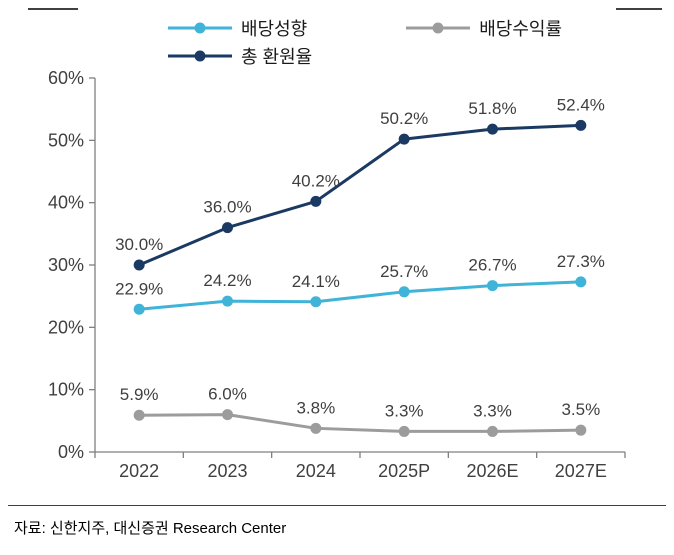  I want to click on data-label: 40.2%, so click(316, 180).